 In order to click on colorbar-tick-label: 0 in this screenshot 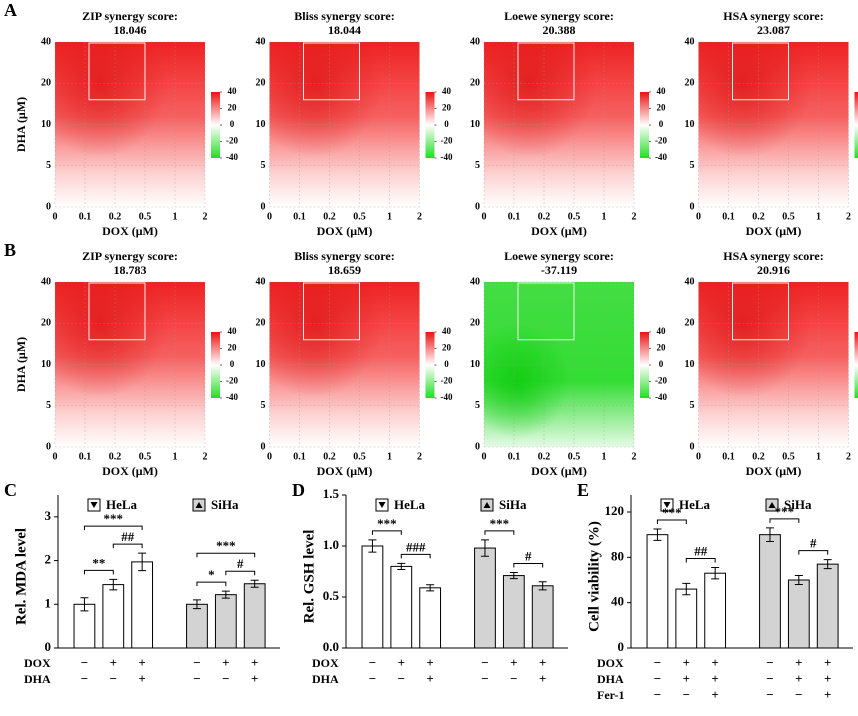, I will do `click(232, 364)`.